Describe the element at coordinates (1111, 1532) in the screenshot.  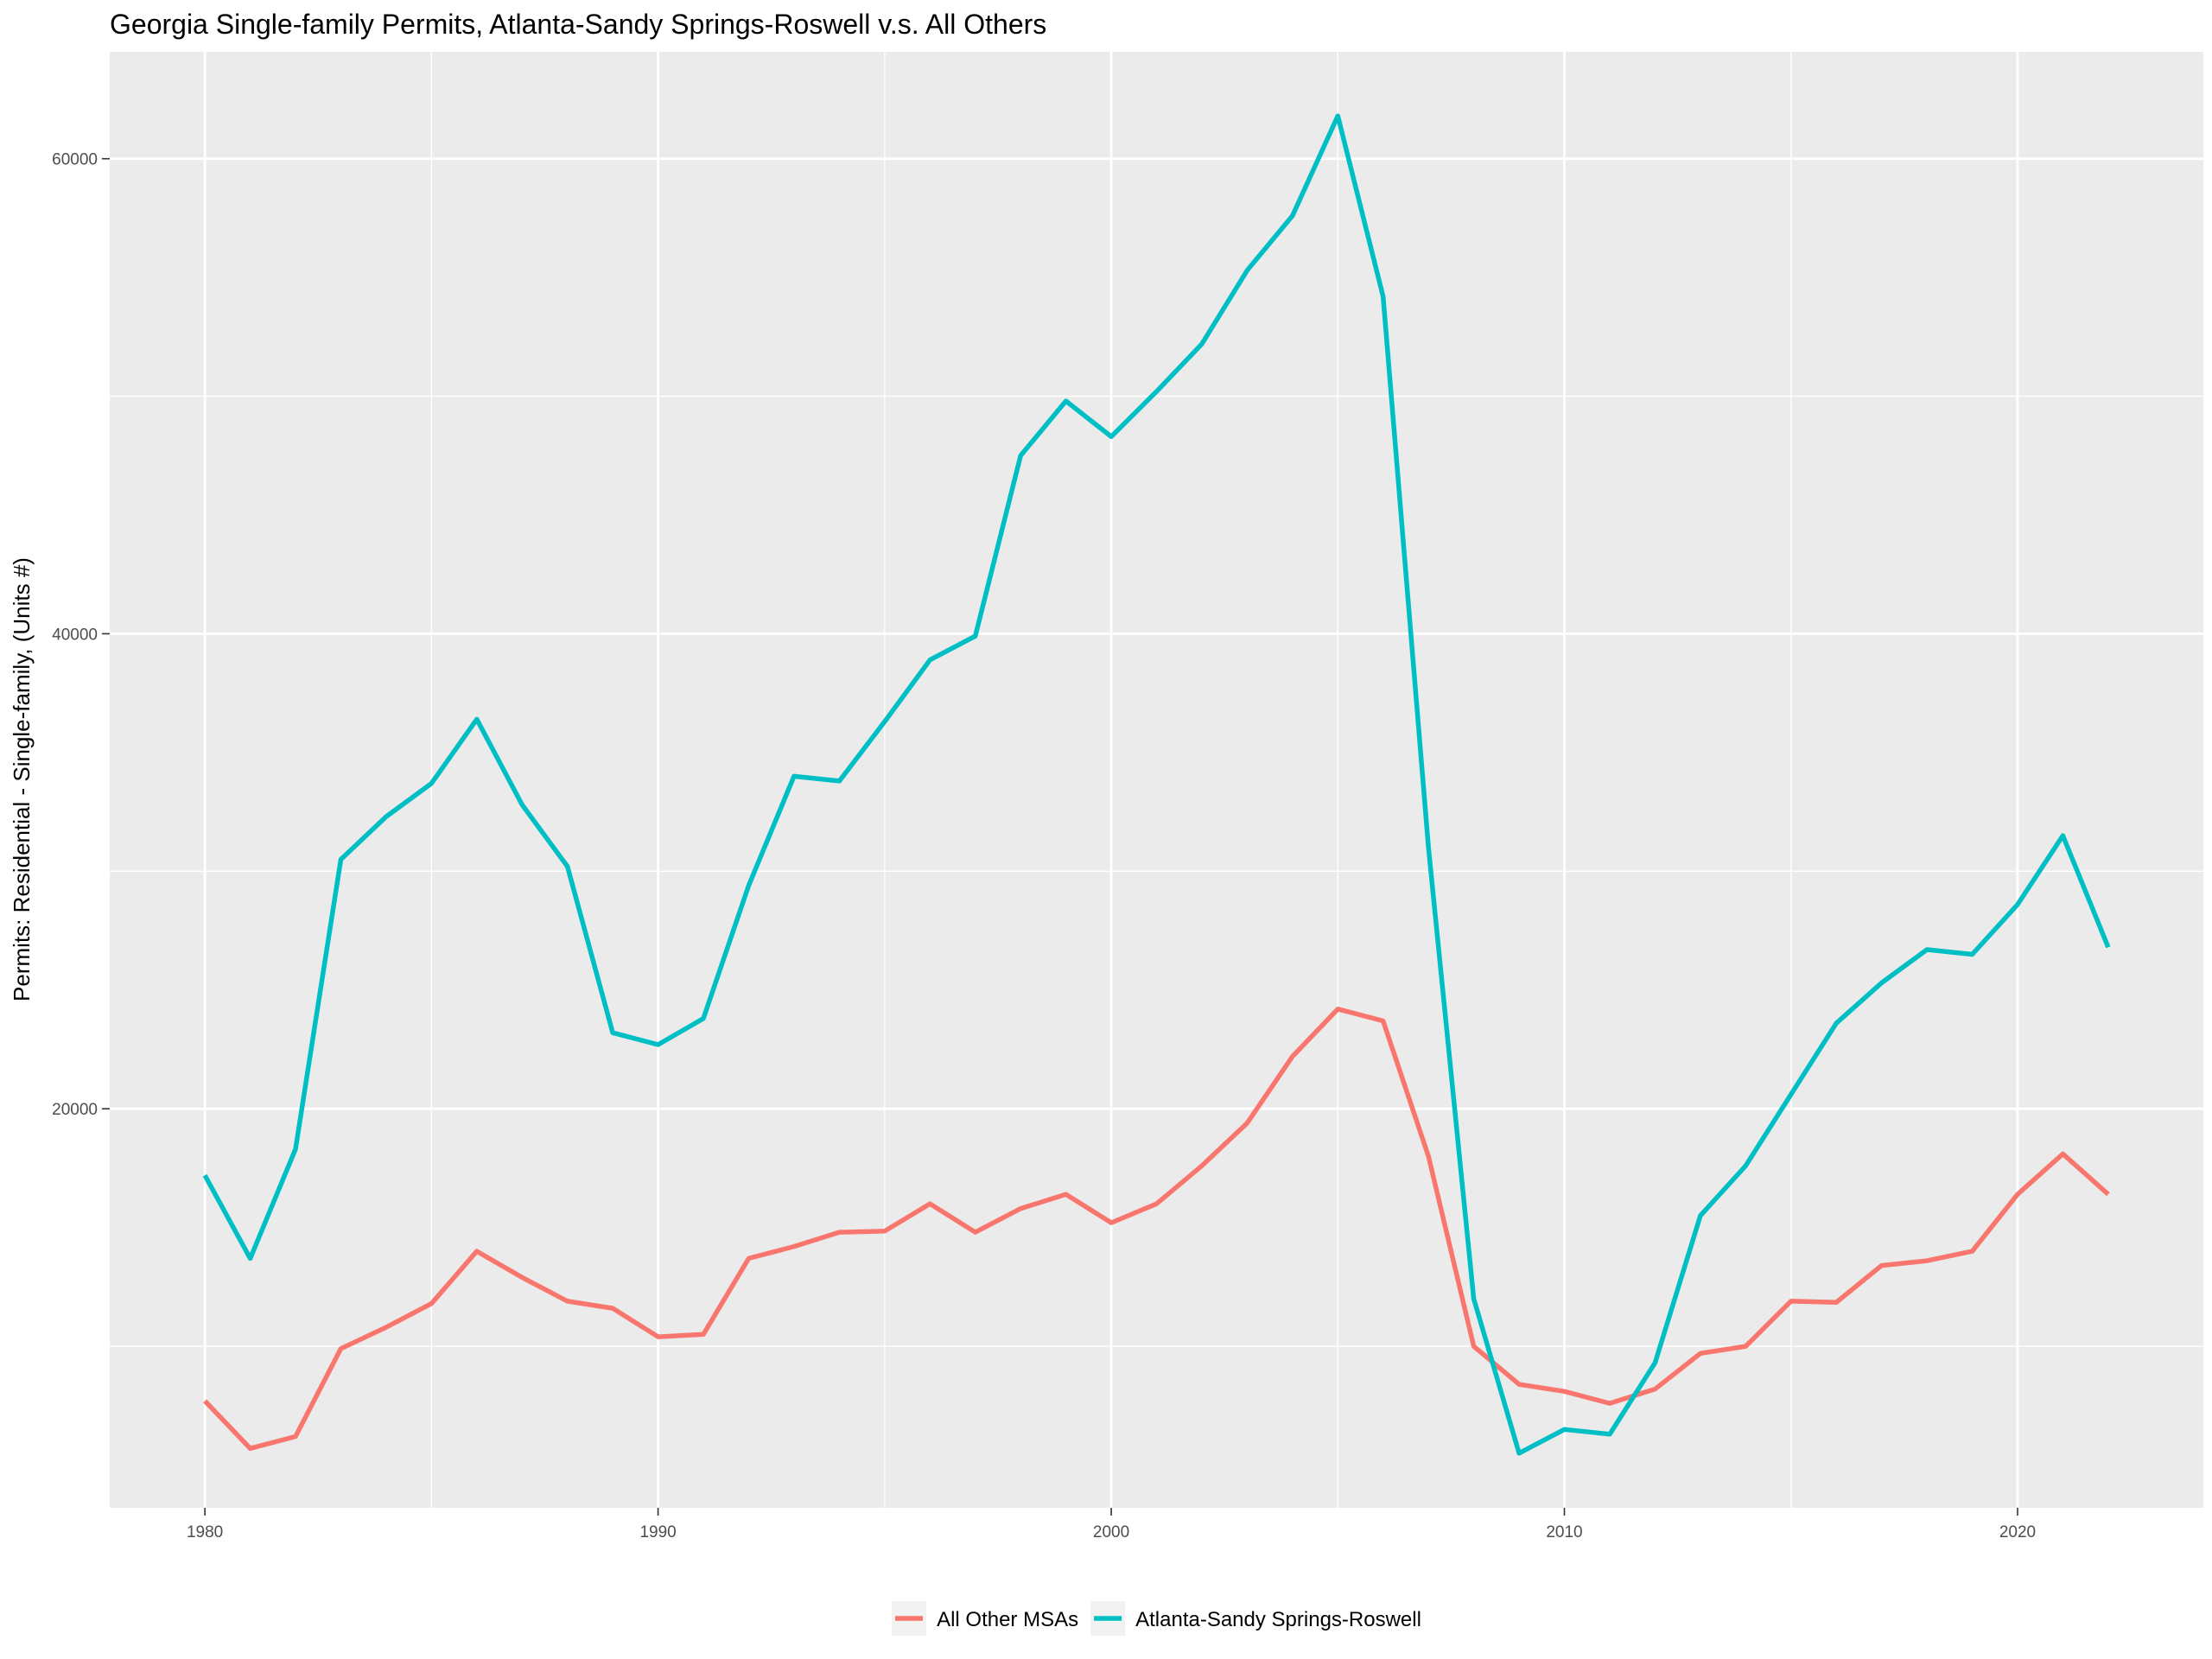
I see `x-tick-label: 2000` at that location.